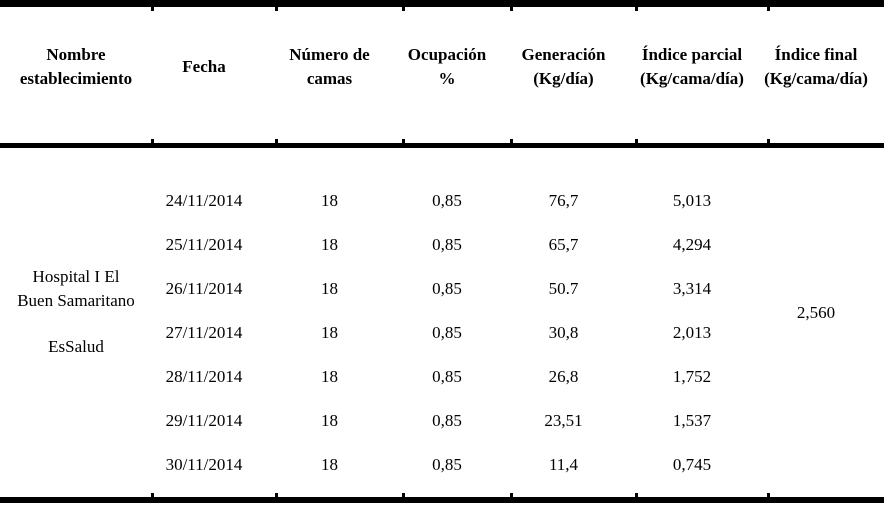 Image resolution: width=884 pixels, height=507 pixels. What do you see at coordinates (204, 332) in the screenshot?
I see `cell-fecha: 27/11/2014` at bounding box center [204, 332].